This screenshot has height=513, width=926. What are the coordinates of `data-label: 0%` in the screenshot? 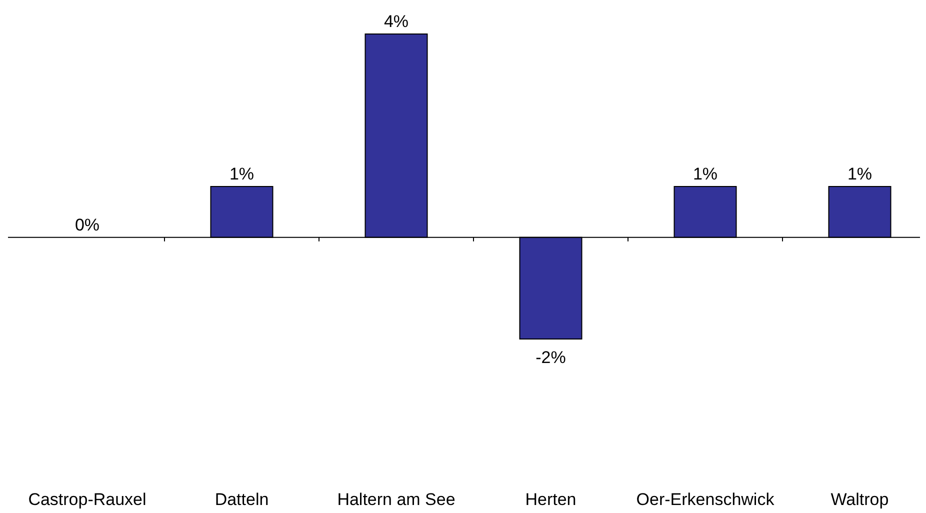 It's located at (87, 224).